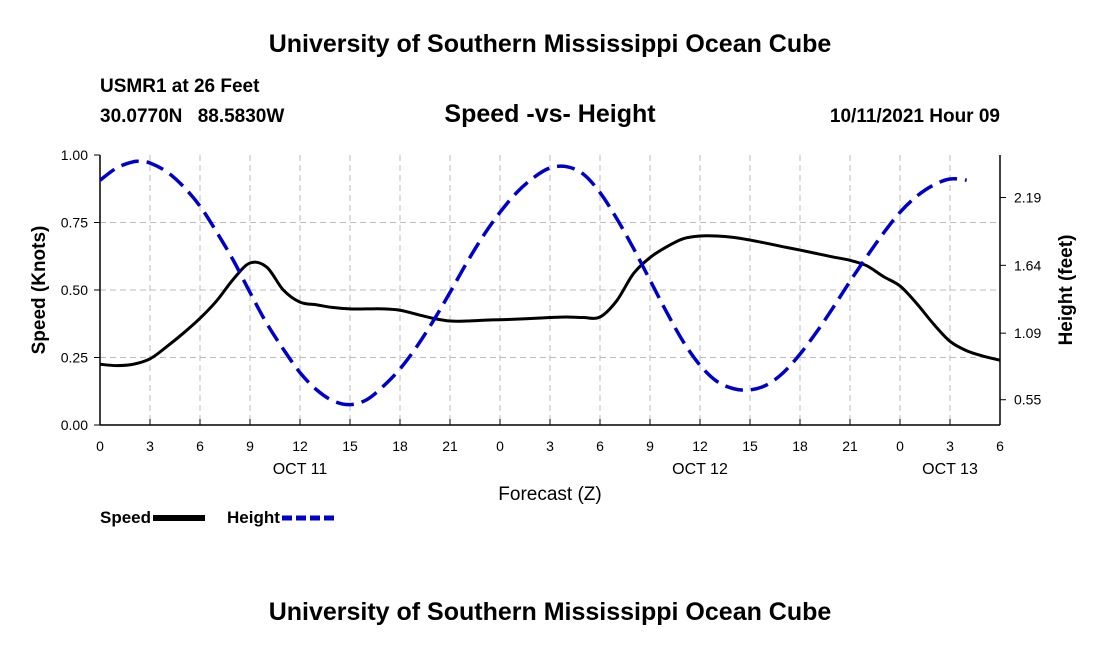  I want to click on y2-tick-label: 2.19, so click(1027, 198).